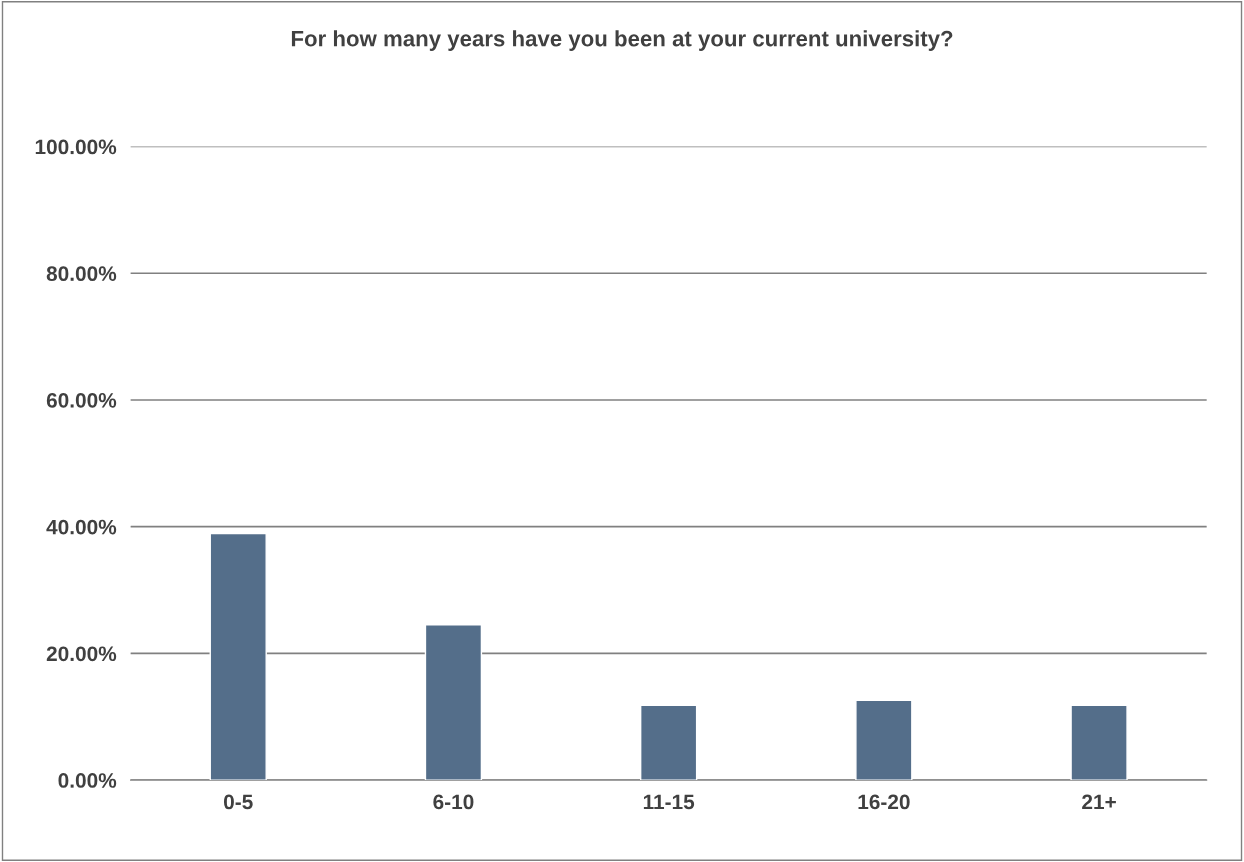  Describe the element at coordinates (81, 400) in the screenshot. I see `y-tick-label: 60.00%` at that location.